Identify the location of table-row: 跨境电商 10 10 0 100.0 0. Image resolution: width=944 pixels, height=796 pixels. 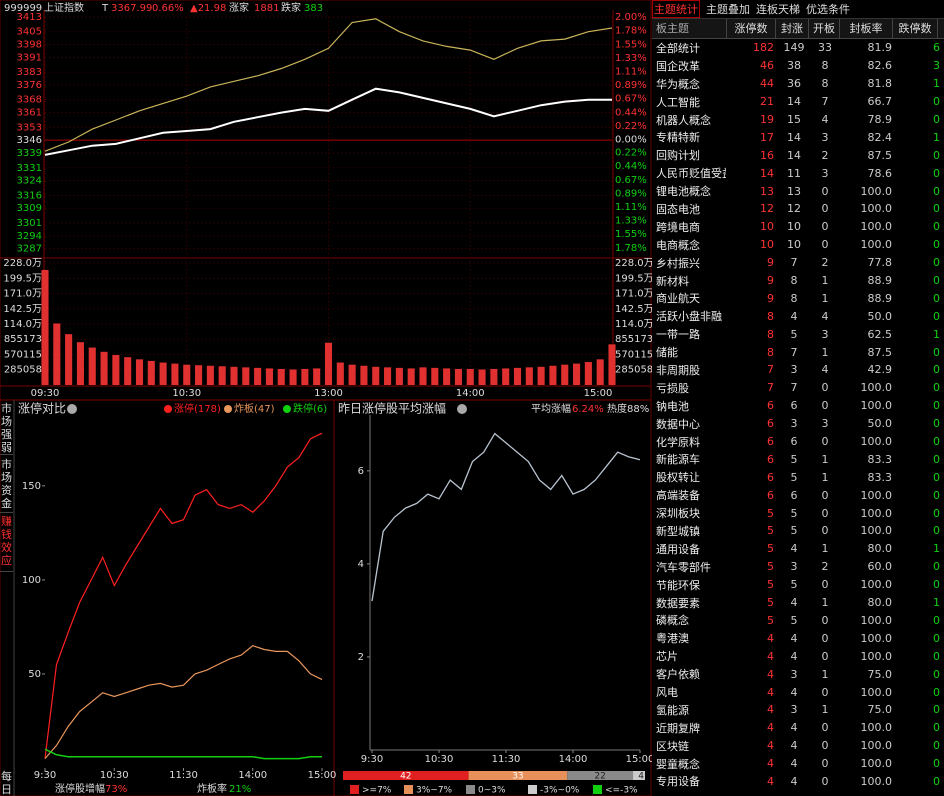
(798, 227).